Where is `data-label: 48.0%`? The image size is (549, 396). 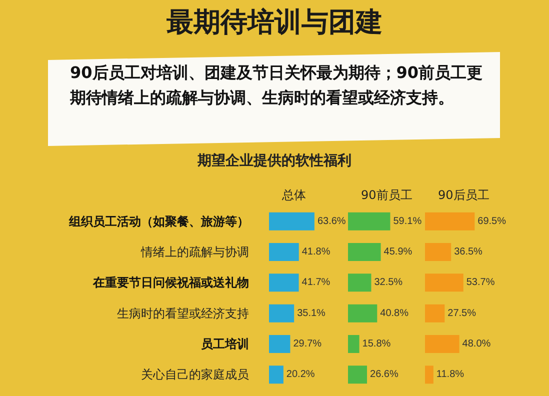
data-label: 48.0% is located at coordinates (476, 344).